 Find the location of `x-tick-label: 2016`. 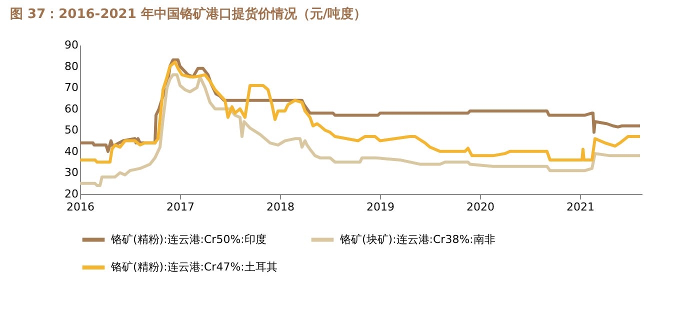

x-tick-label: 2016 is located at coordinates (80, 207).